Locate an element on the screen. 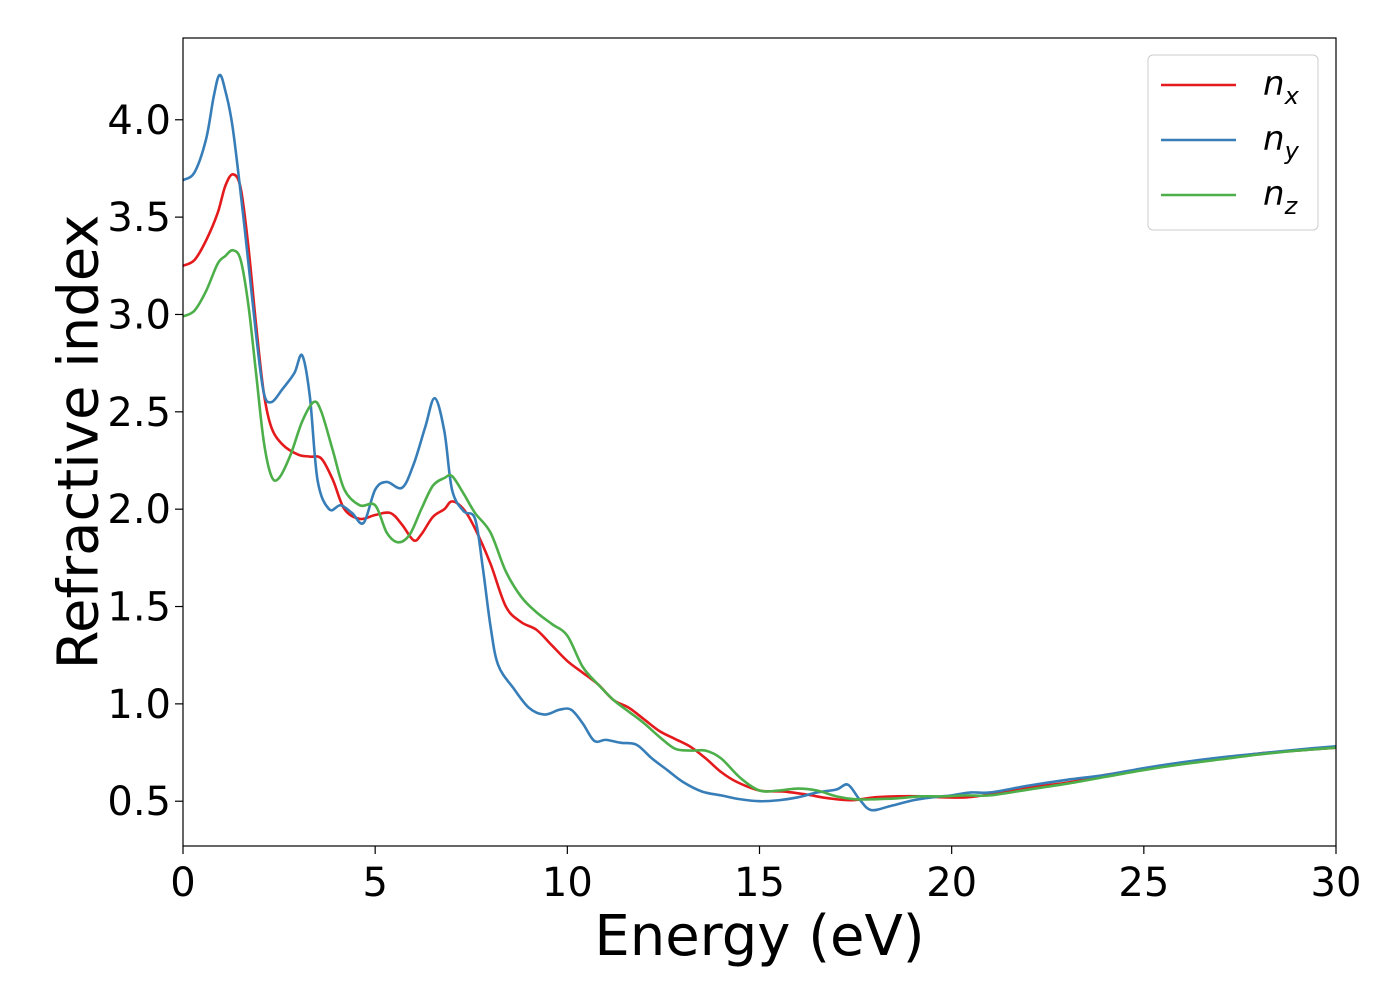 Image resolution: width=1400 pixels, height=1000 pixels. y-tick-label: 1.0 is located at coordinates (139, 705).